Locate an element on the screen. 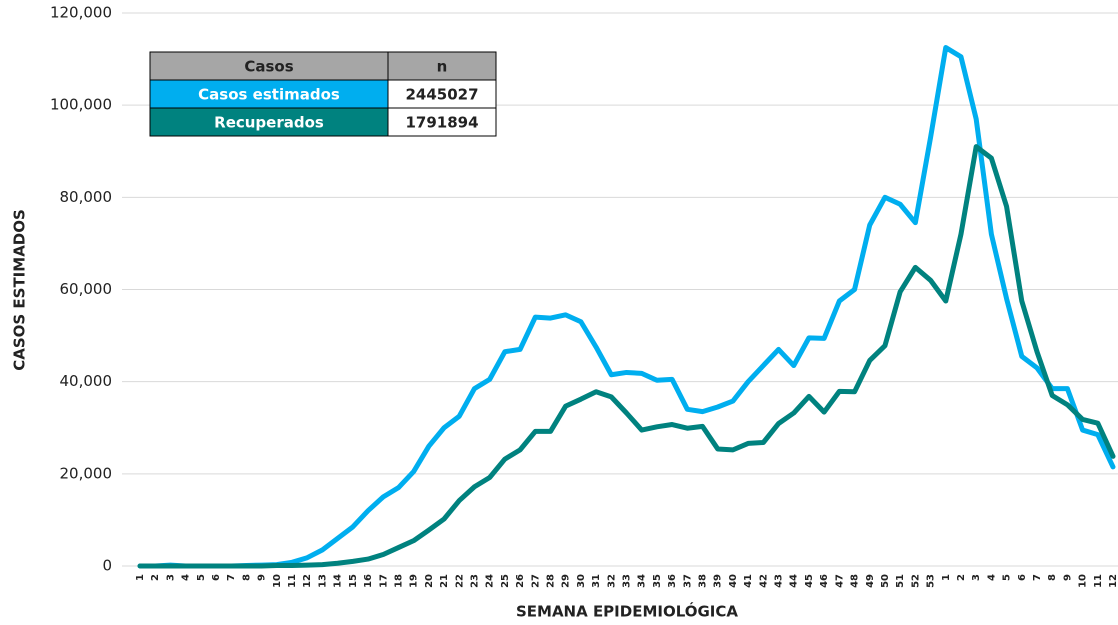 The image size is (1118, 625). y-tick-label: 60,000 is located at coordinates (86, 289).